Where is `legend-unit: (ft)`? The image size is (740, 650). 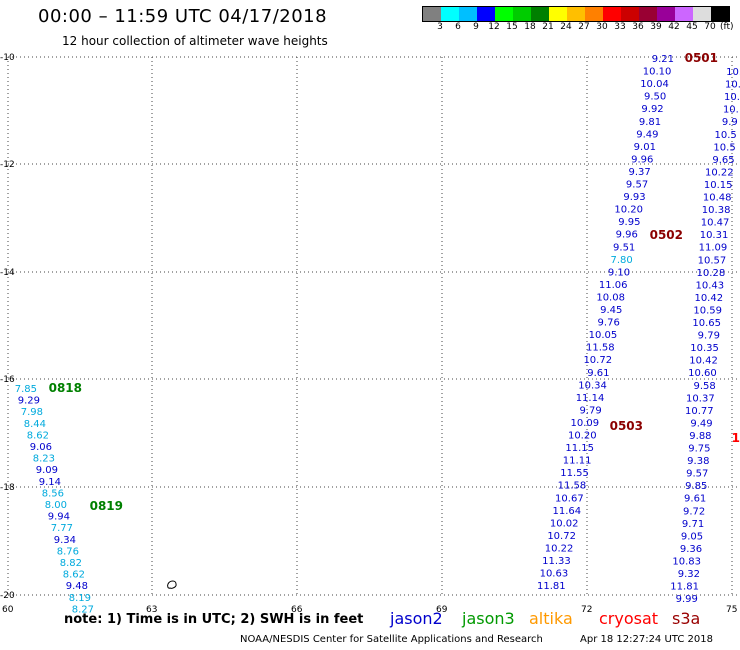
legend-unit: (ft) is located at coordinates (727, 27).